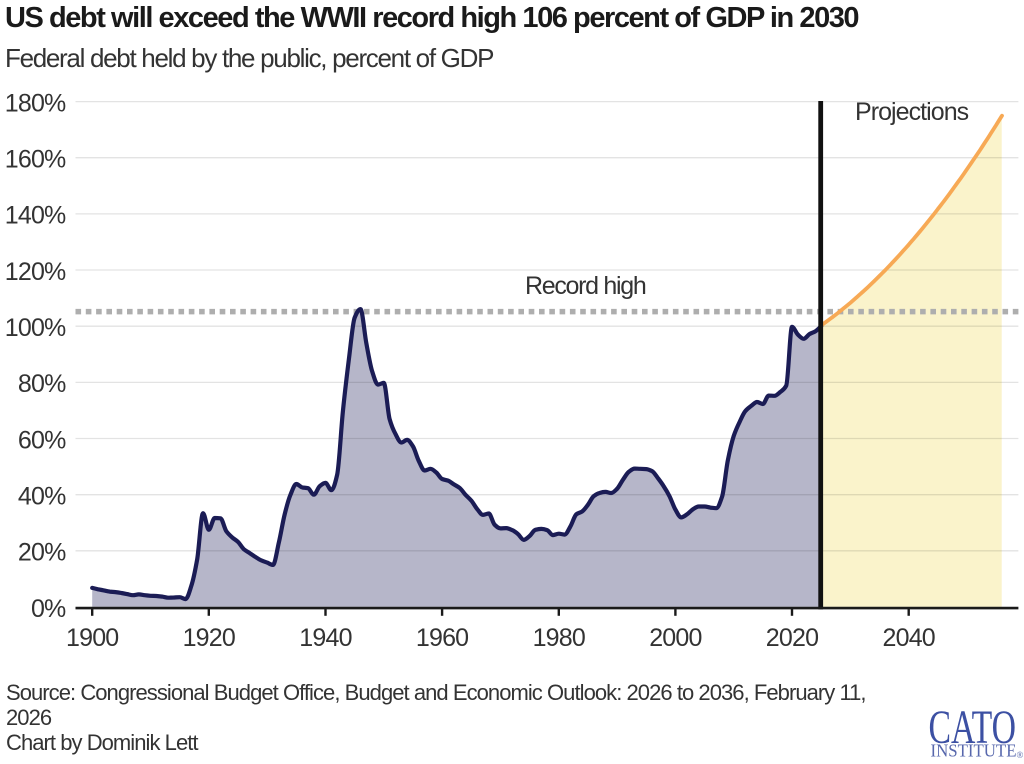 The height and width of the screenshot is (764, 1024). Describe the element at coordinates (209, 638) in the screenshot. I see `svg-text: 1920` at that location.